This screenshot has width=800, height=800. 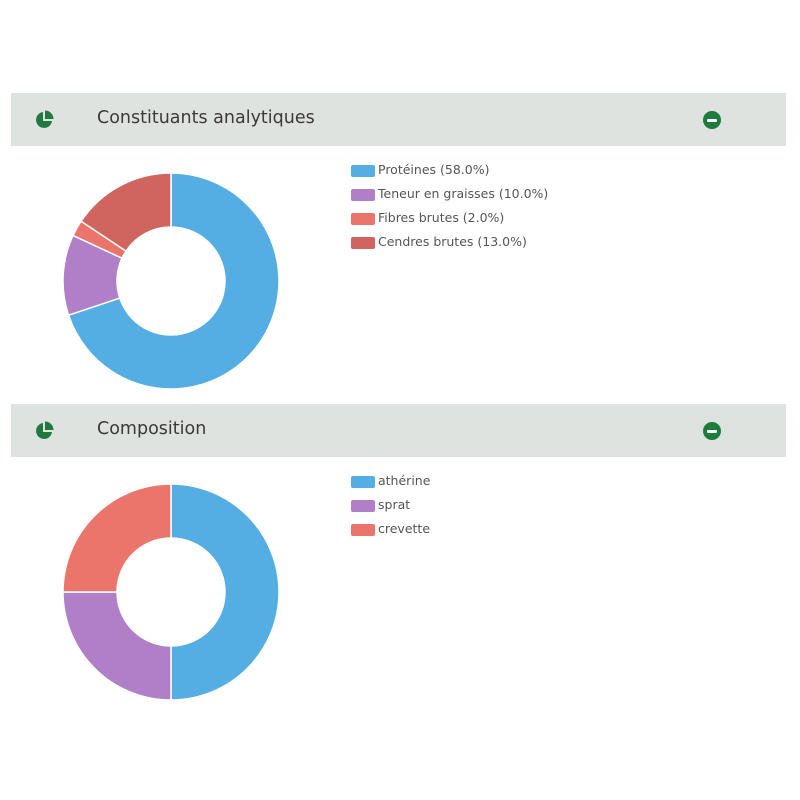 I want to click on legend-label: crevette, so click(x=404, y=528).